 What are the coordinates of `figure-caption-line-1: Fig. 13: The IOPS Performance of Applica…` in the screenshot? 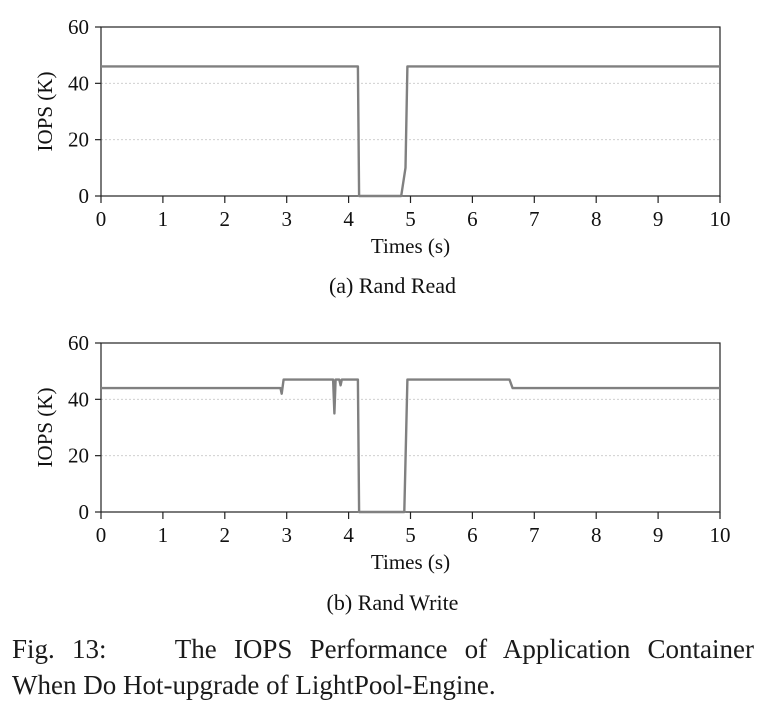 It's located at (383, 649).